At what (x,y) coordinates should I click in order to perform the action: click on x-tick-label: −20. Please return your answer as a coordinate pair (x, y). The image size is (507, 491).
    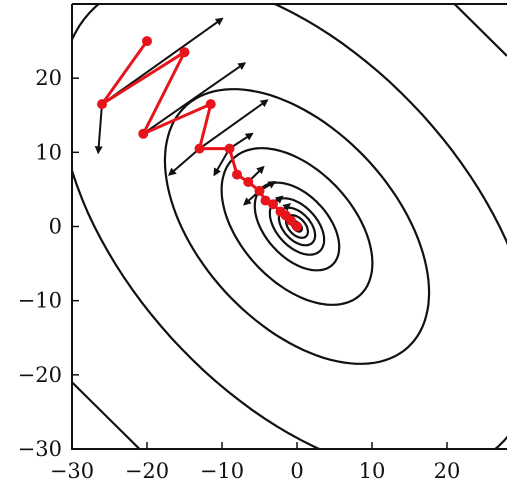
    Looking at the image, I should click on (147, 471).